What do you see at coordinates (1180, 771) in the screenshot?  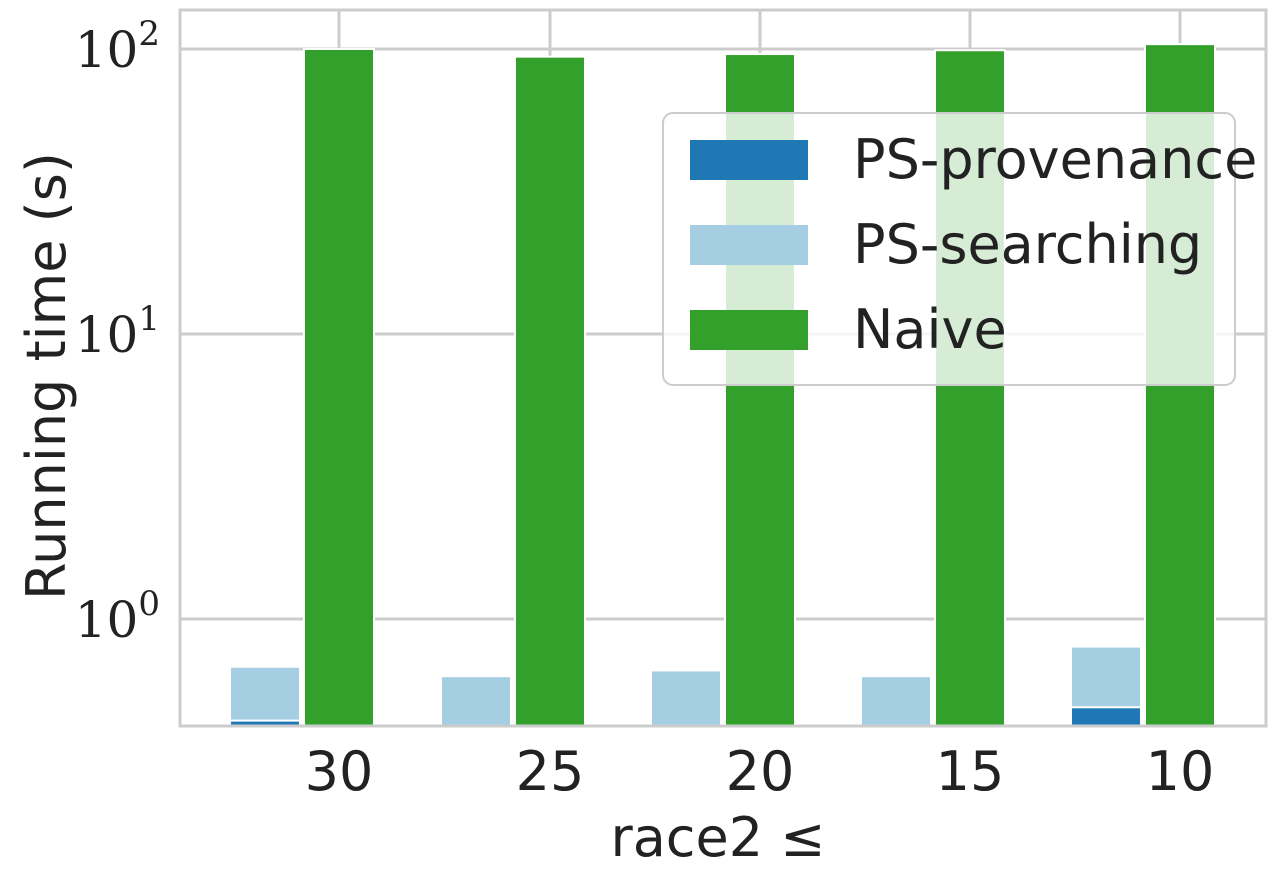 I see `x-tick-label: 10` at bounding box center [1180, 771].